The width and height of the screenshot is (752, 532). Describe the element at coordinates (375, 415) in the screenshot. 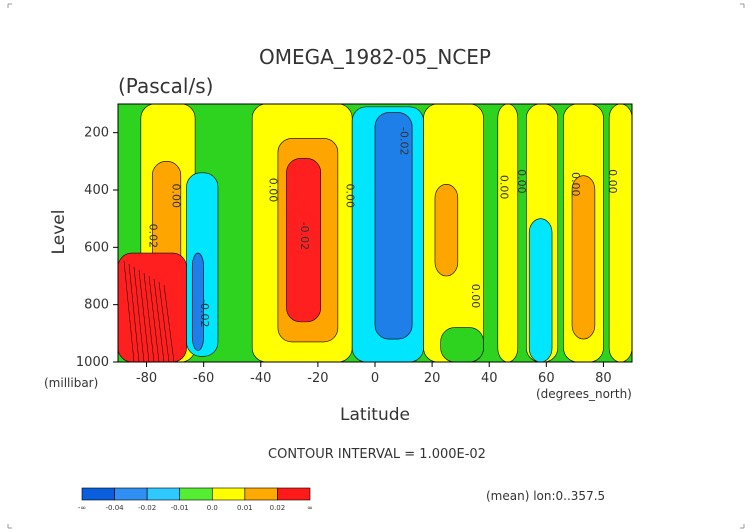

I see `x-axis-label: Latitude` at that location.